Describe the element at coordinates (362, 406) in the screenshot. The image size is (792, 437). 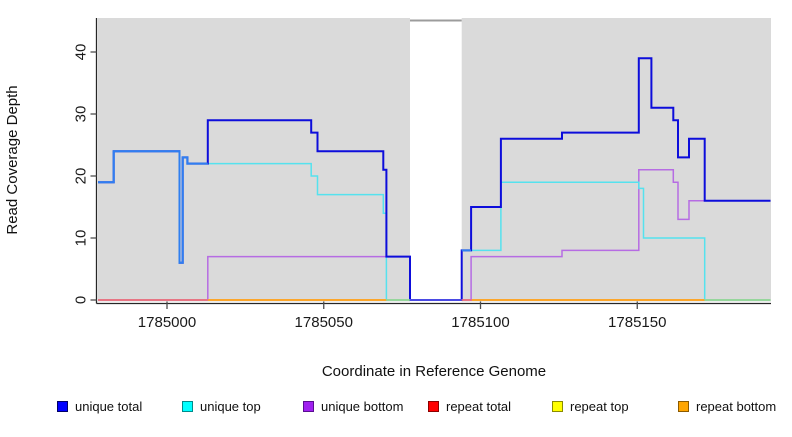
I see `legend-item-label: unique bottom` at that location.